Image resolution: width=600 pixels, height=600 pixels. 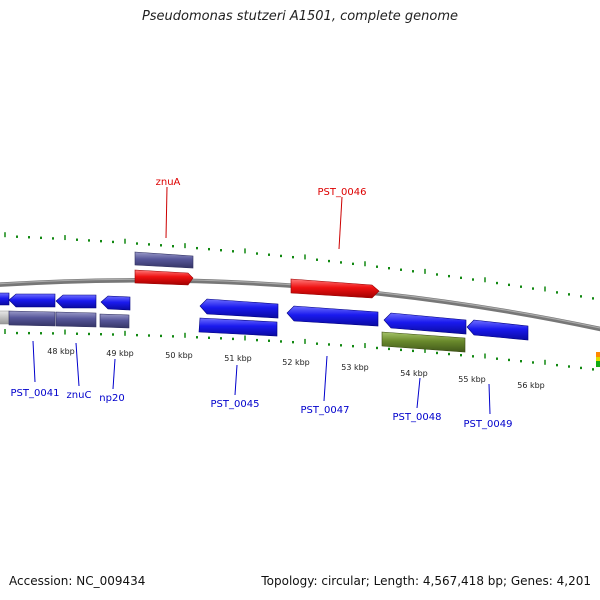 What do you see at coordinates (164, 260) in the screenshot?
I see `znuA-cds-block` at bounding box center [164, 260].